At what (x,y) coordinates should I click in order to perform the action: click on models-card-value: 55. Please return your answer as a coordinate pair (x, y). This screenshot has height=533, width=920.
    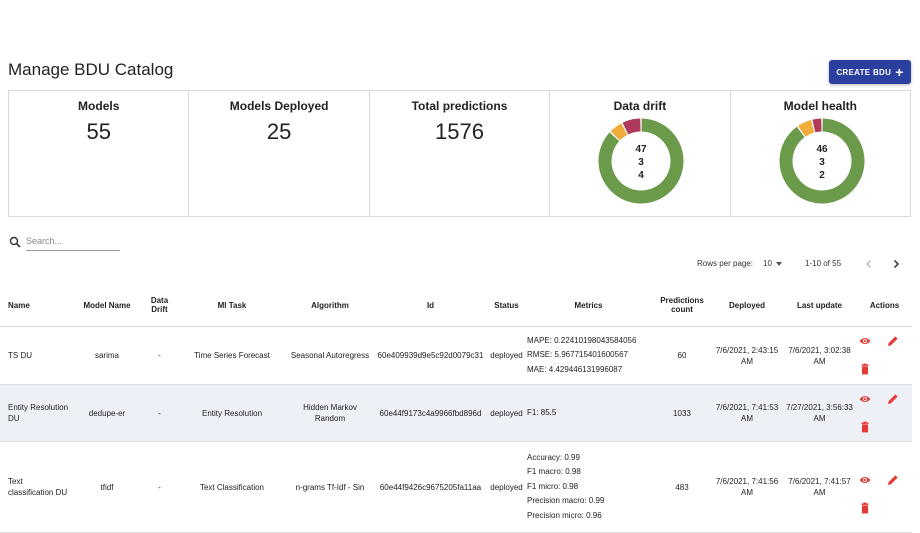
    Looking at the image, I should click on (98, 131).